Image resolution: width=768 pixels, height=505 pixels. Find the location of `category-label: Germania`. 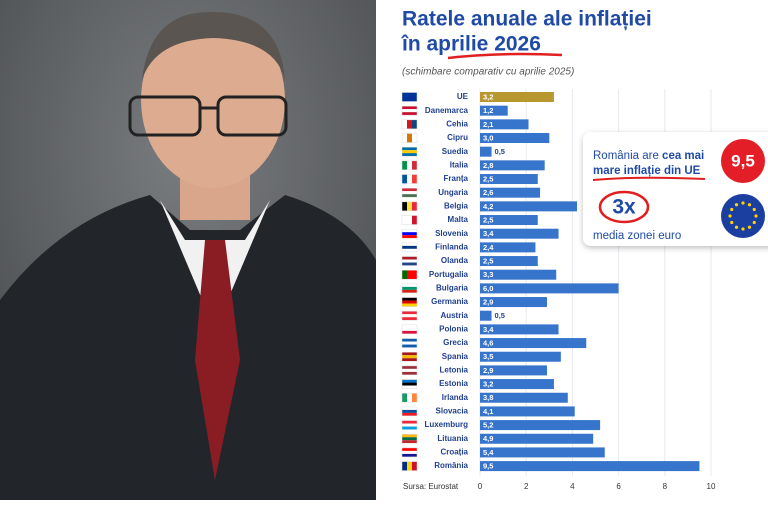

category-label: Germania is located at coordinates (449, 301).